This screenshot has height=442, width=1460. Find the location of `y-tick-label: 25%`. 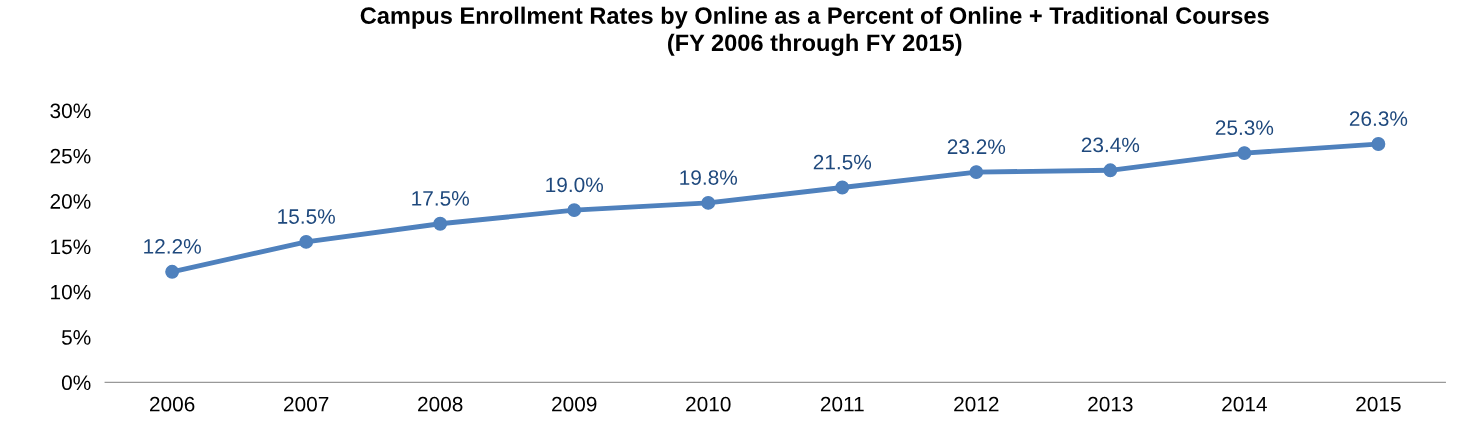

y-tick-label: 25% is located at coordinates (70, 156).